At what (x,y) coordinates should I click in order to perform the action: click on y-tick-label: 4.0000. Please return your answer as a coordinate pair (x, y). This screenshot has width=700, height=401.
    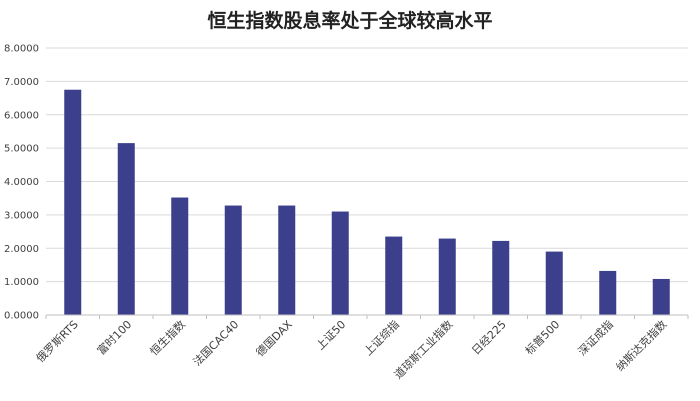
    Looking at the image, I should click on (21, 182).